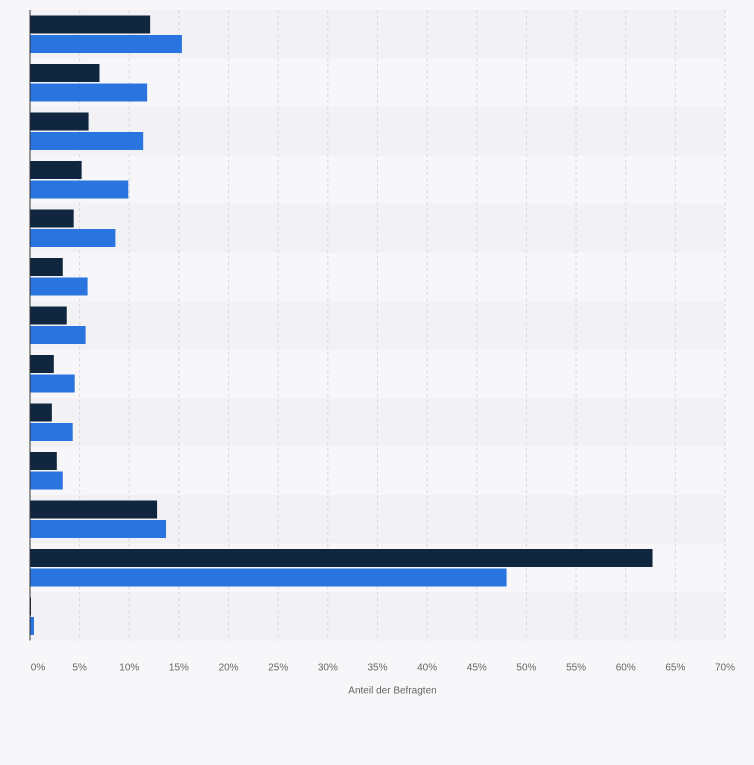  Describe the element at coordinates (626, 668) in the screenshot. I see `x-tick-label: 60%` at that location.